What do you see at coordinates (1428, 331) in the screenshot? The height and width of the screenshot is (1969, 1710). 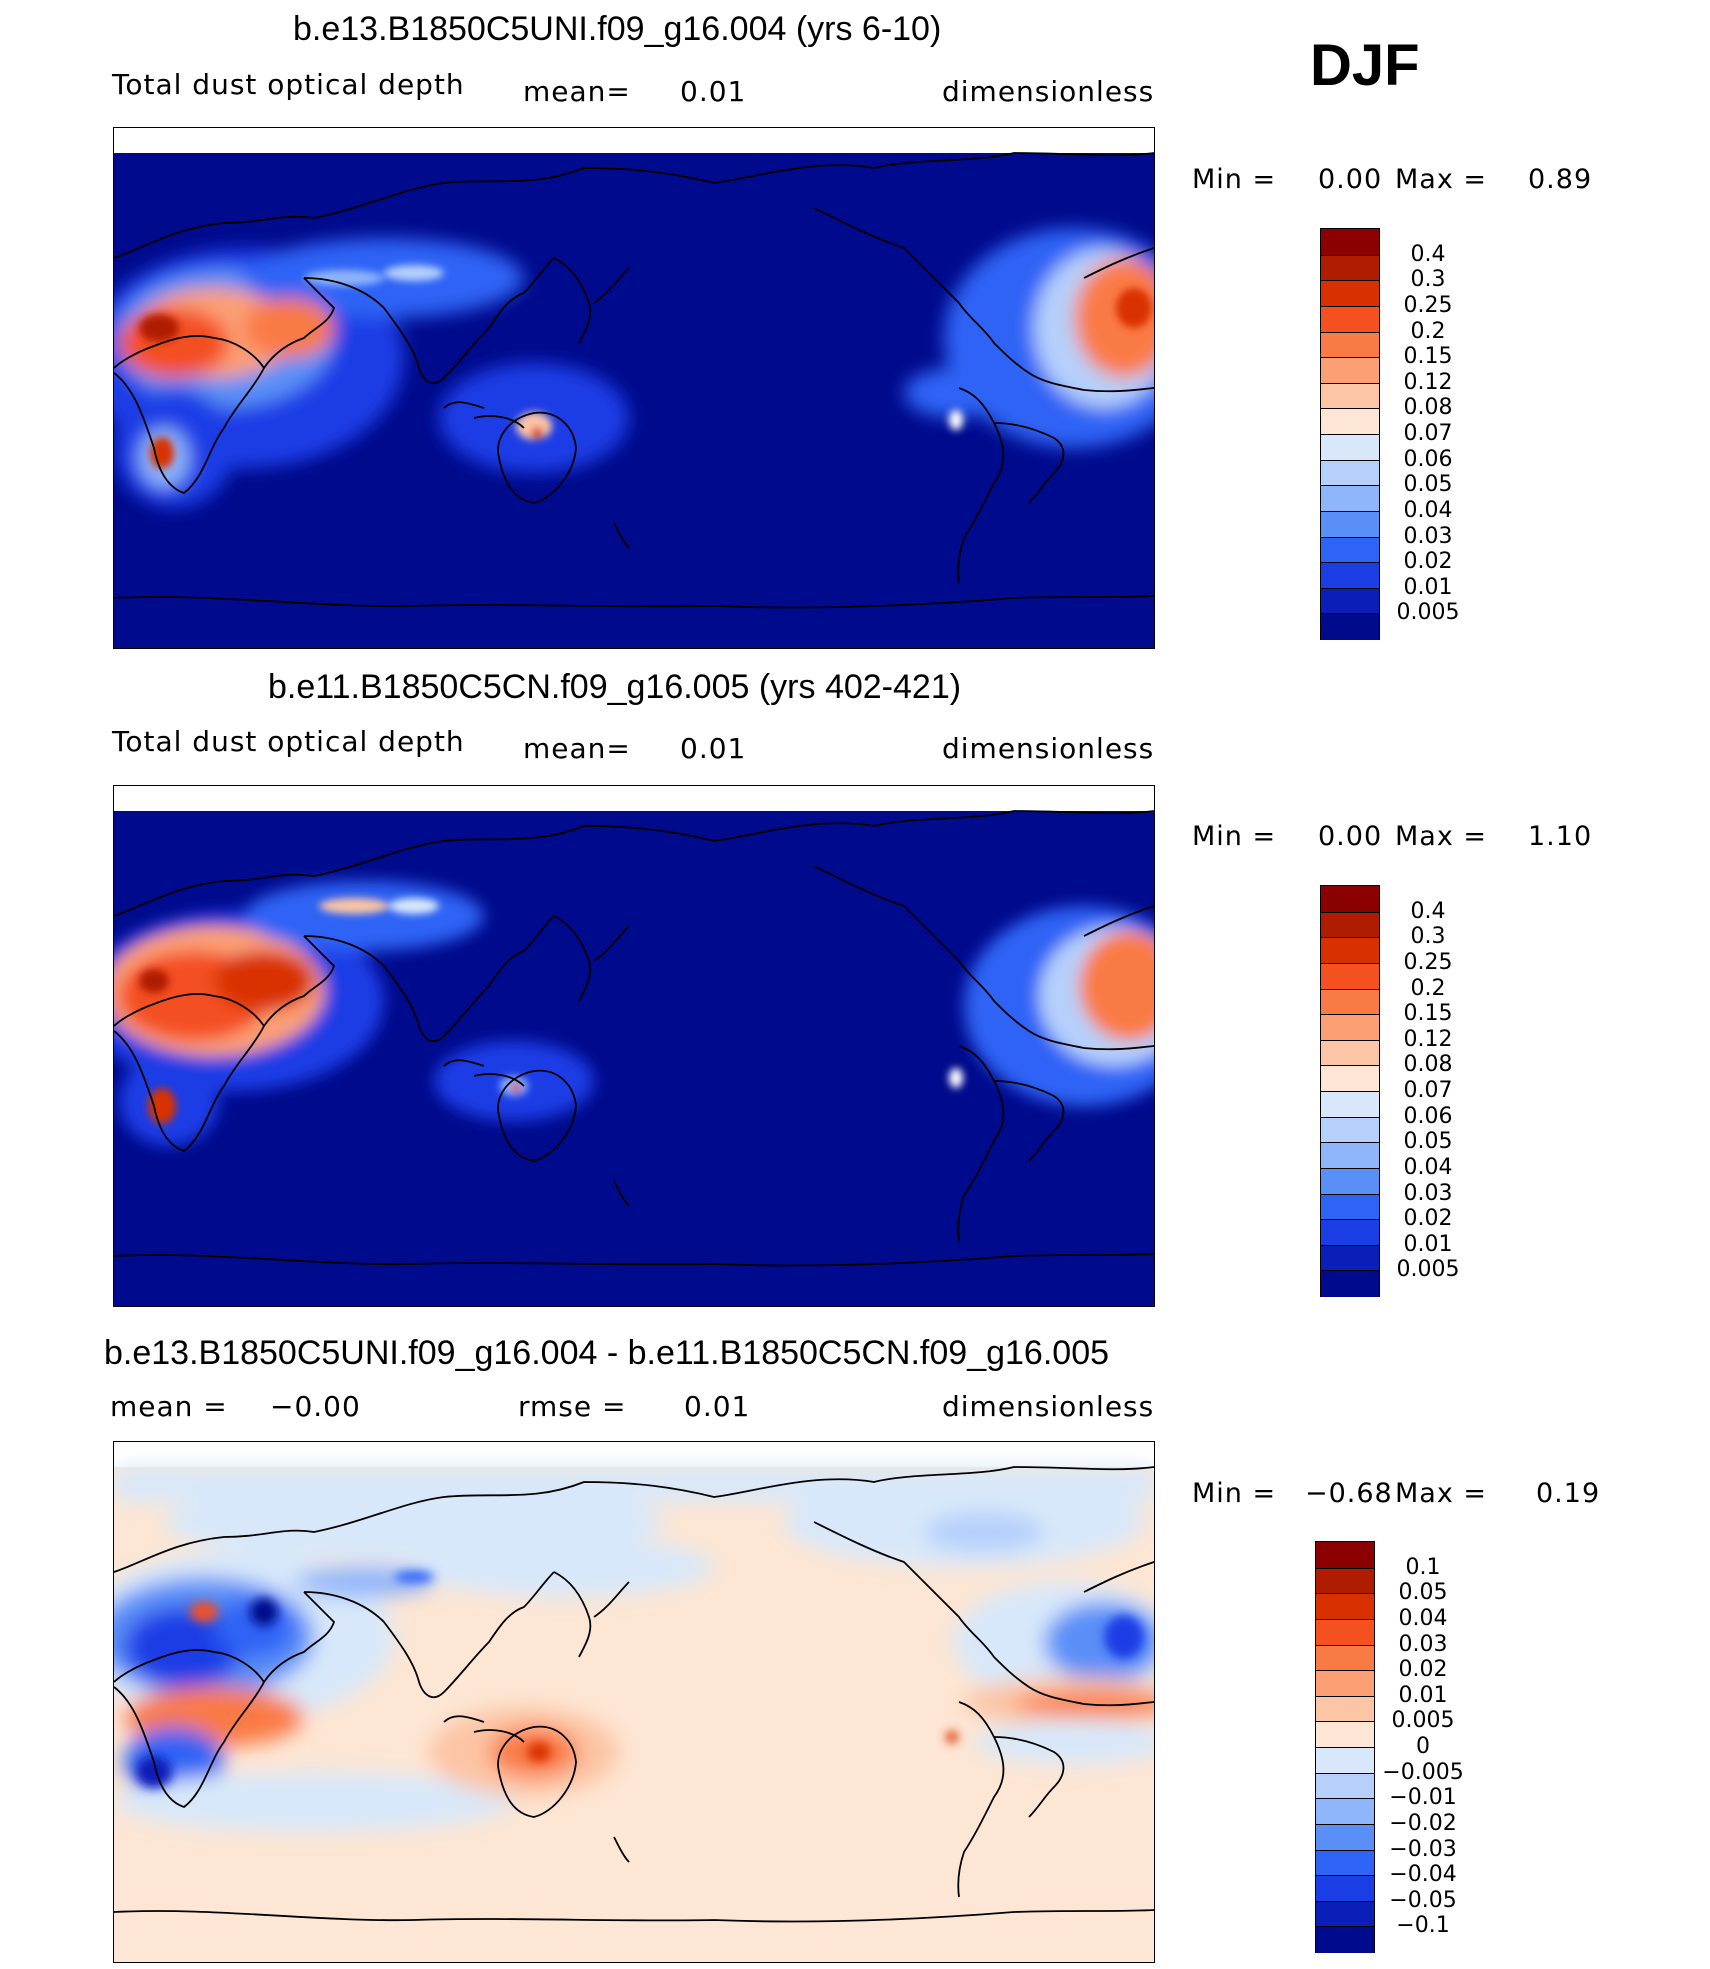 I see `colorbar-tick-label: 0.2` at bounding box center [1428, 331].